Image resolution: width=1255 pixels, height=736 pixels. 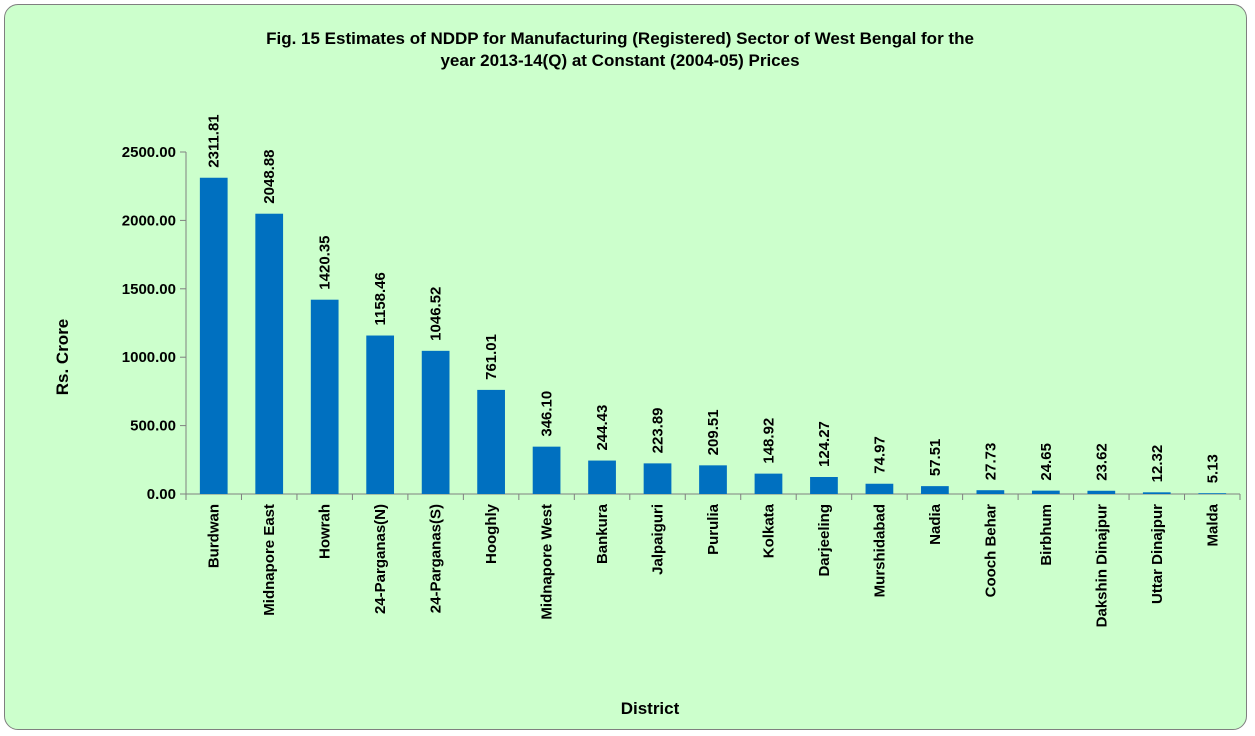 What do you see at coordinates (879, 455) in the screenshot?
I see `data-label: 74.97` at bounding box center [879, 455].